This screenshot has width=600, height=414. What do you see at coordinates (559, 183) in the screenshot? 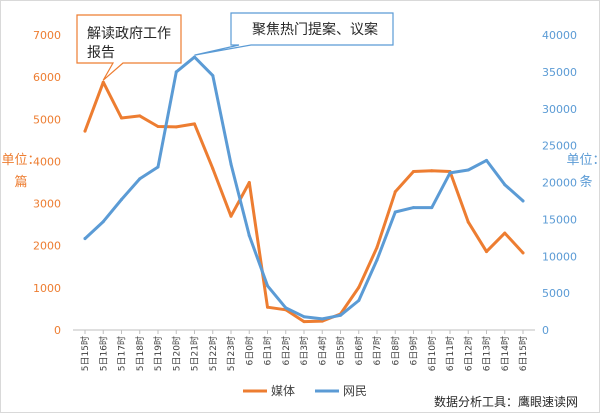
I see `right-y-tick-label: 20000` at bounding box center [559, 183].